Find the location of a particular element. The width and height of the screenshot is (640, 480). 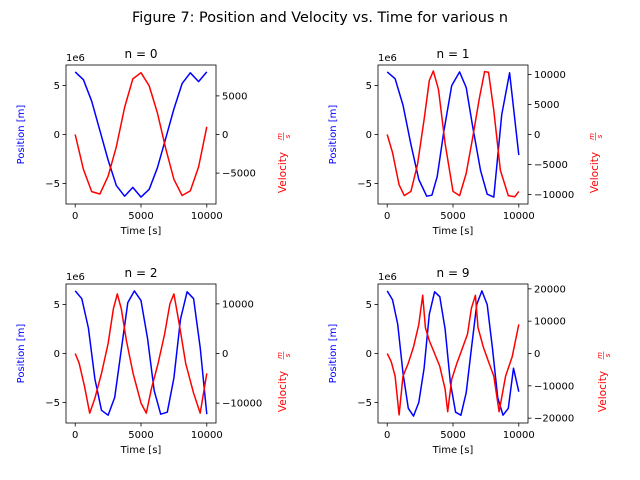

subplot-title: n = 2 is located at coordinates (141, 273).